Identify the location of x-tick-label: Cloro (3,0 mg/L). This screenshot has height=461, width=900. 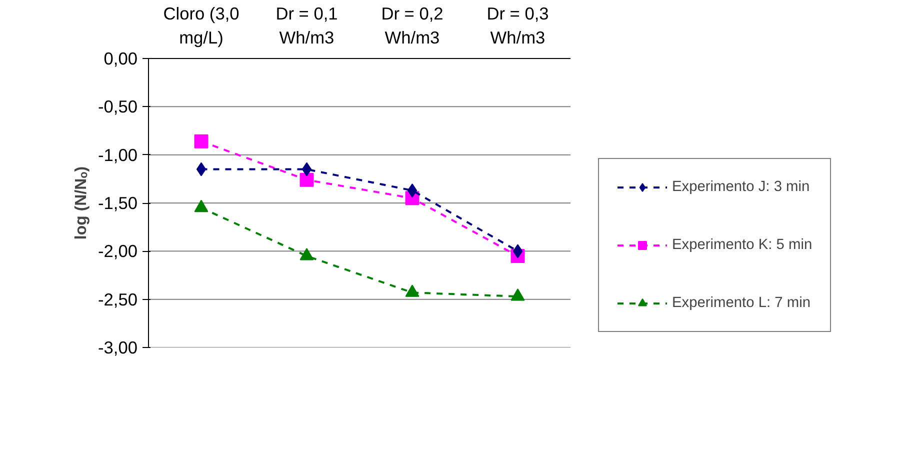
(201, 26).